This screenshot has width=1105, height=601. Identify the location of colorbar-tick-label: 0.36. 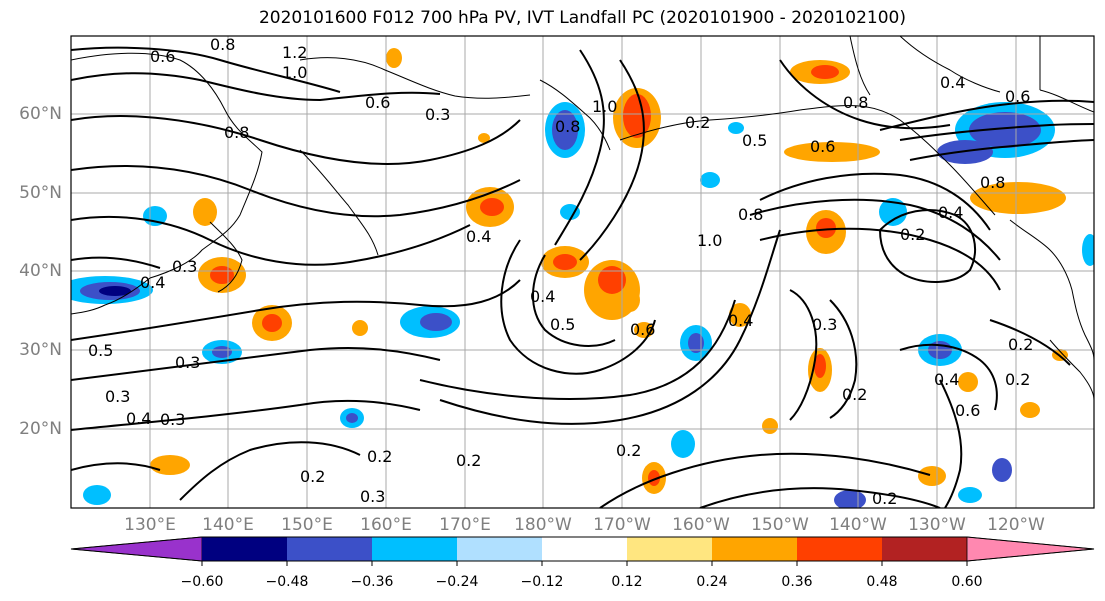
(797, 582).